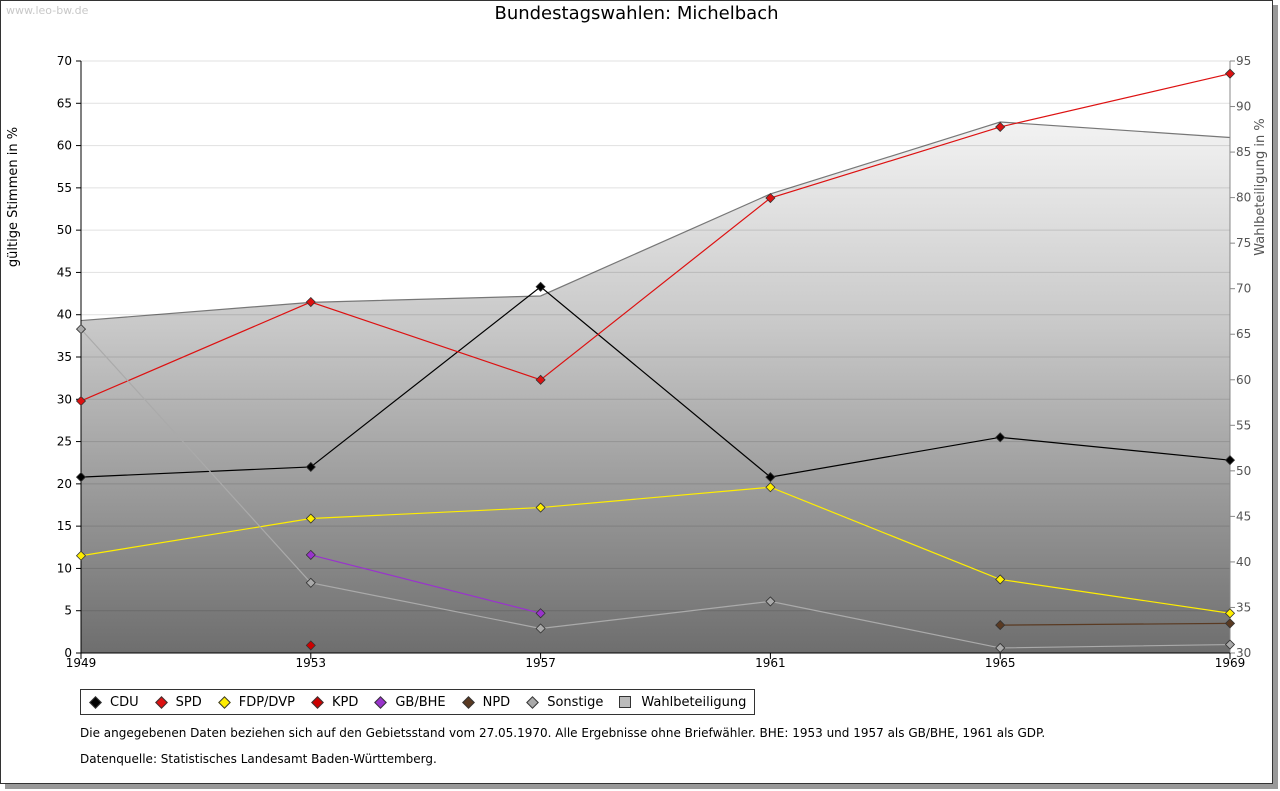 This screenshot has height=791, width=1280. Describe the element at coordinates (425, 584) in the screenshot. I see `series-line-gb-bhe` at that location.